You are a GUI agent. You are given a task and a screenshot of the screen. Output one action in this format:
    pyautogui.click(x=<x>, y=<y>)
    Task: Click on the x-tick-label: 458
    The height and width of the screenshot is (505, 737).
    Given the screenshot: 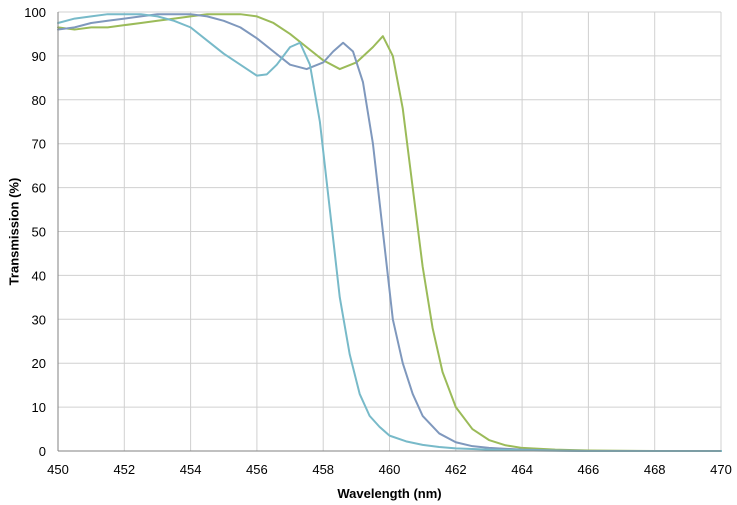 What is the action you would take?
    pyautogui.click(x=323, y=469)
    